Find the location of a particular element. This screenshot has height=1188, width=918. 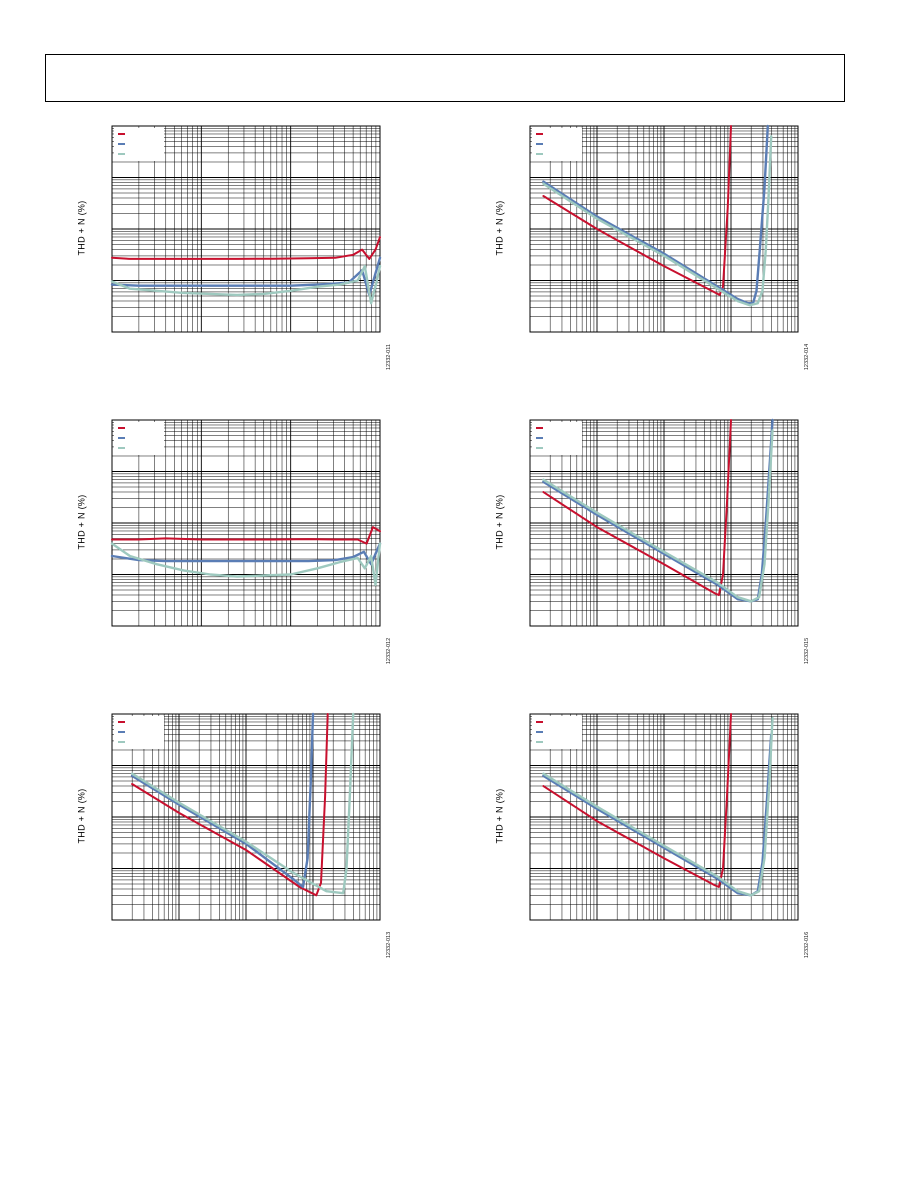

page-header-box is located at coordinates (445, 78).